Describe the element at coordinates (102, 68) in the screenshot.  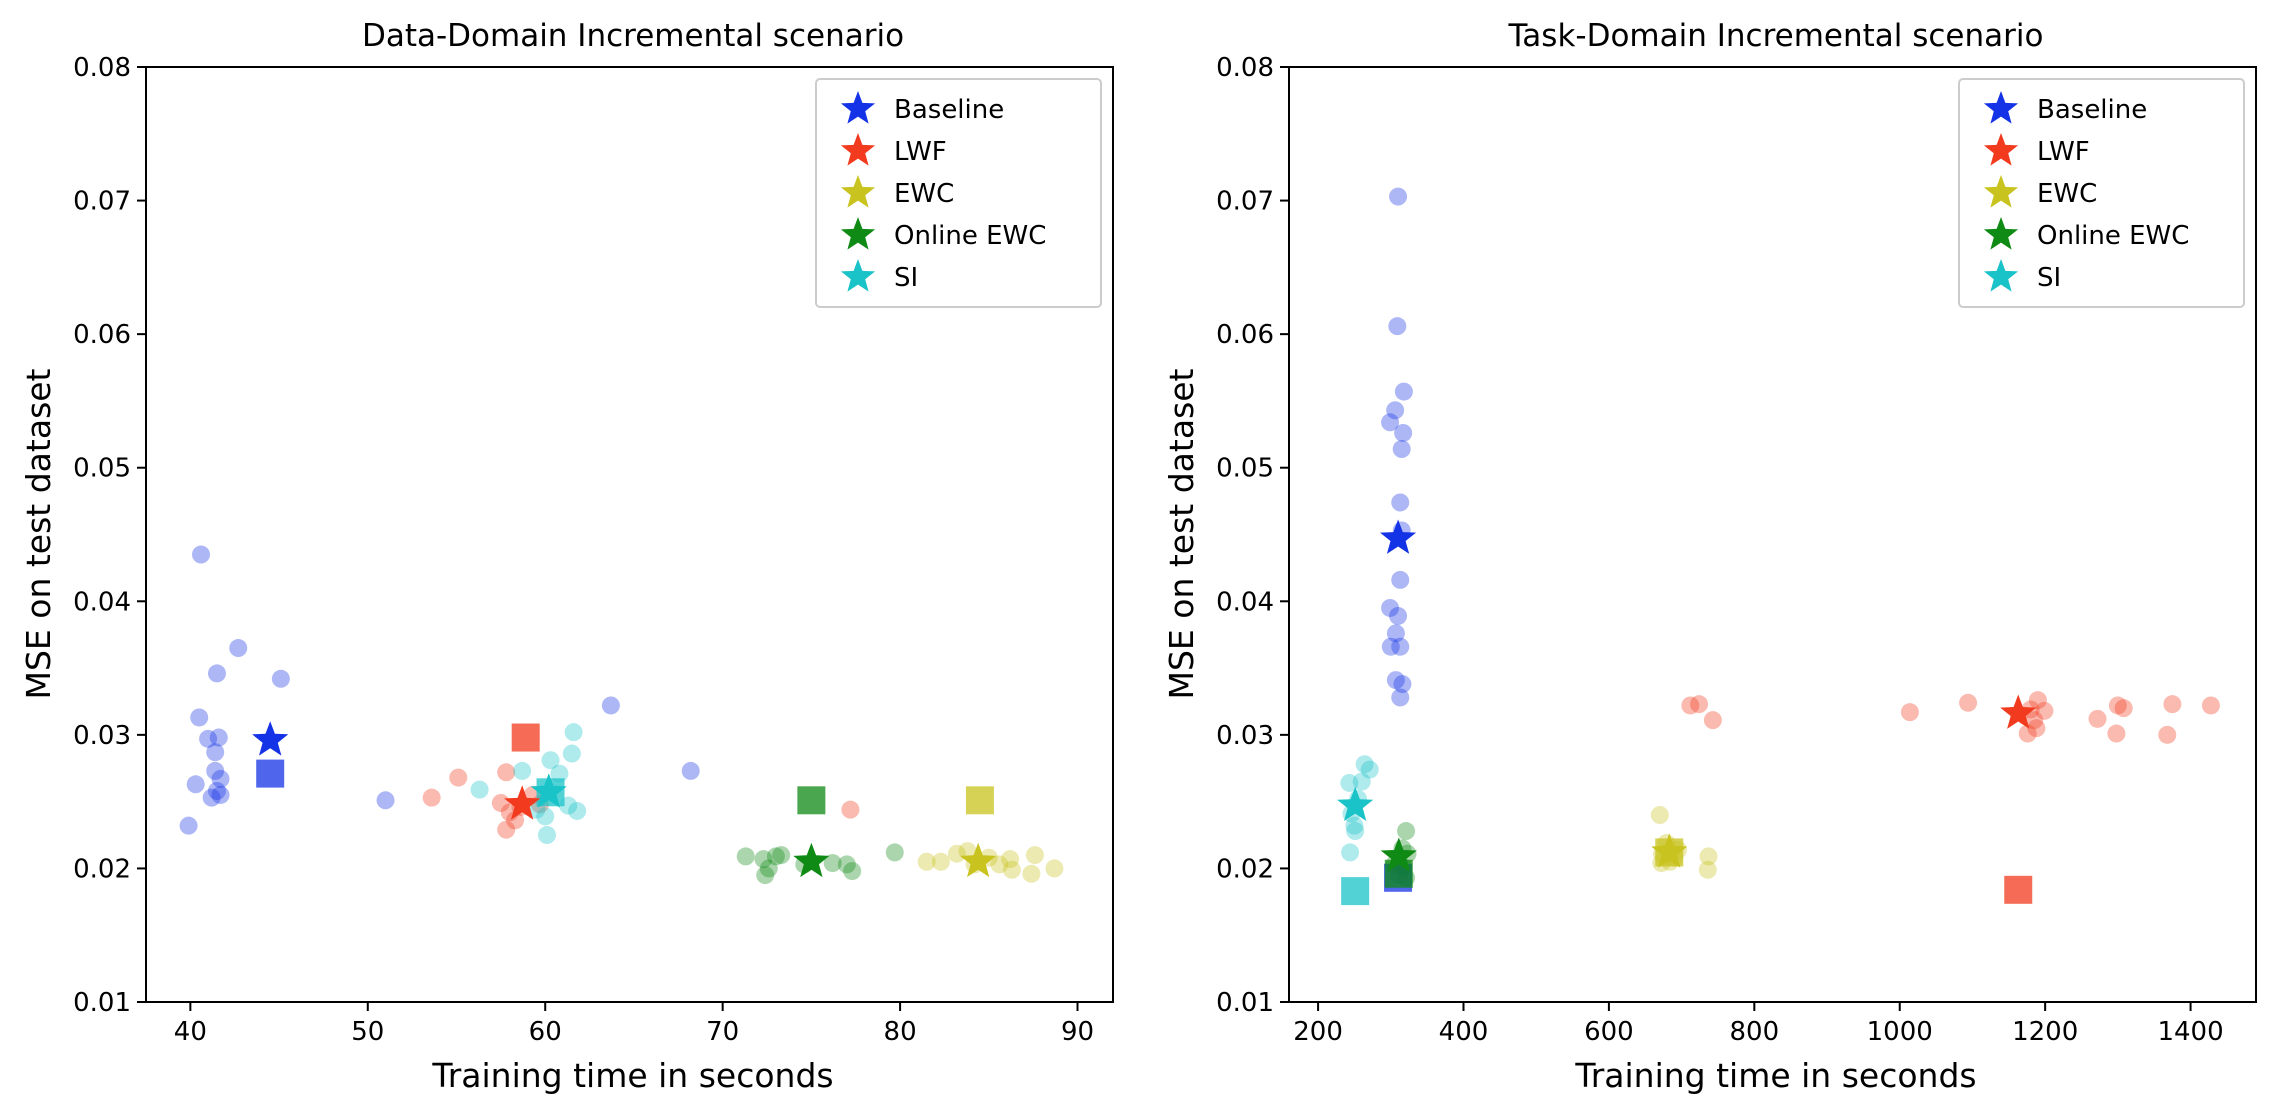
I see `y-tick-label: 0.08` at that location.